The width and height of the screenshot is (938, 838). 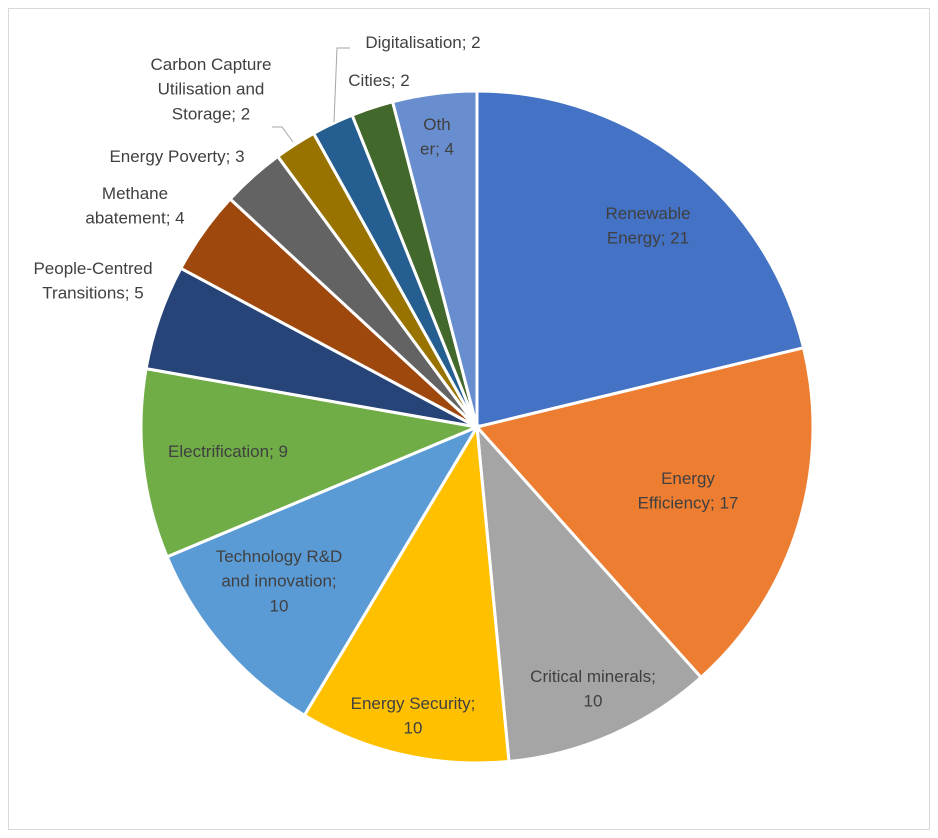 What do you see at coordinates (434, 258) in the screenshot?
I see `pie-slice-other` at bounding box center [434, 258].